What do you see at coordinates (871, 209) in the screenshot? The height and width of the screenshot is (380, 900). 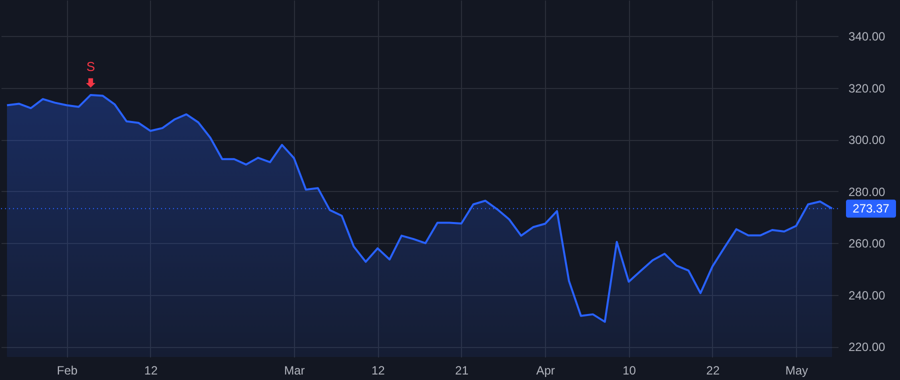 I see `ref-line-label: 273.37` at bounding box center [871, 209].